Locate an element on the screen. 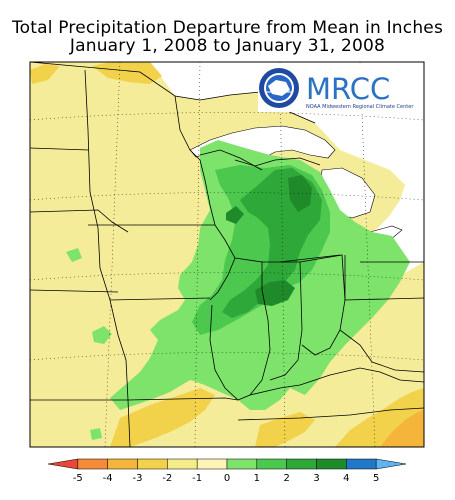  noaa-seal-icon is located at coordinates (279, 88).